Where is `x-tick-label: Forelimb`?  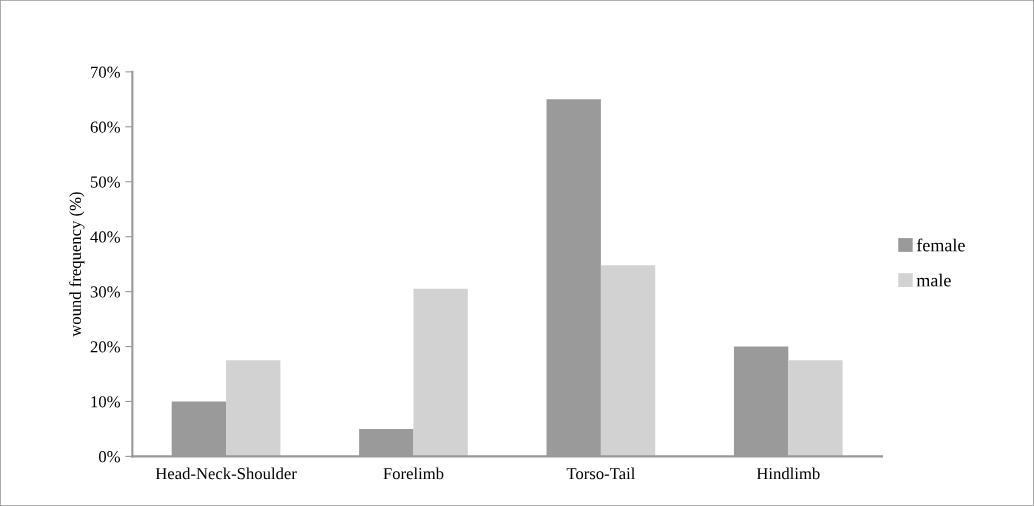
x-tick-label: Forelimb is located at coordinates (413, 473).